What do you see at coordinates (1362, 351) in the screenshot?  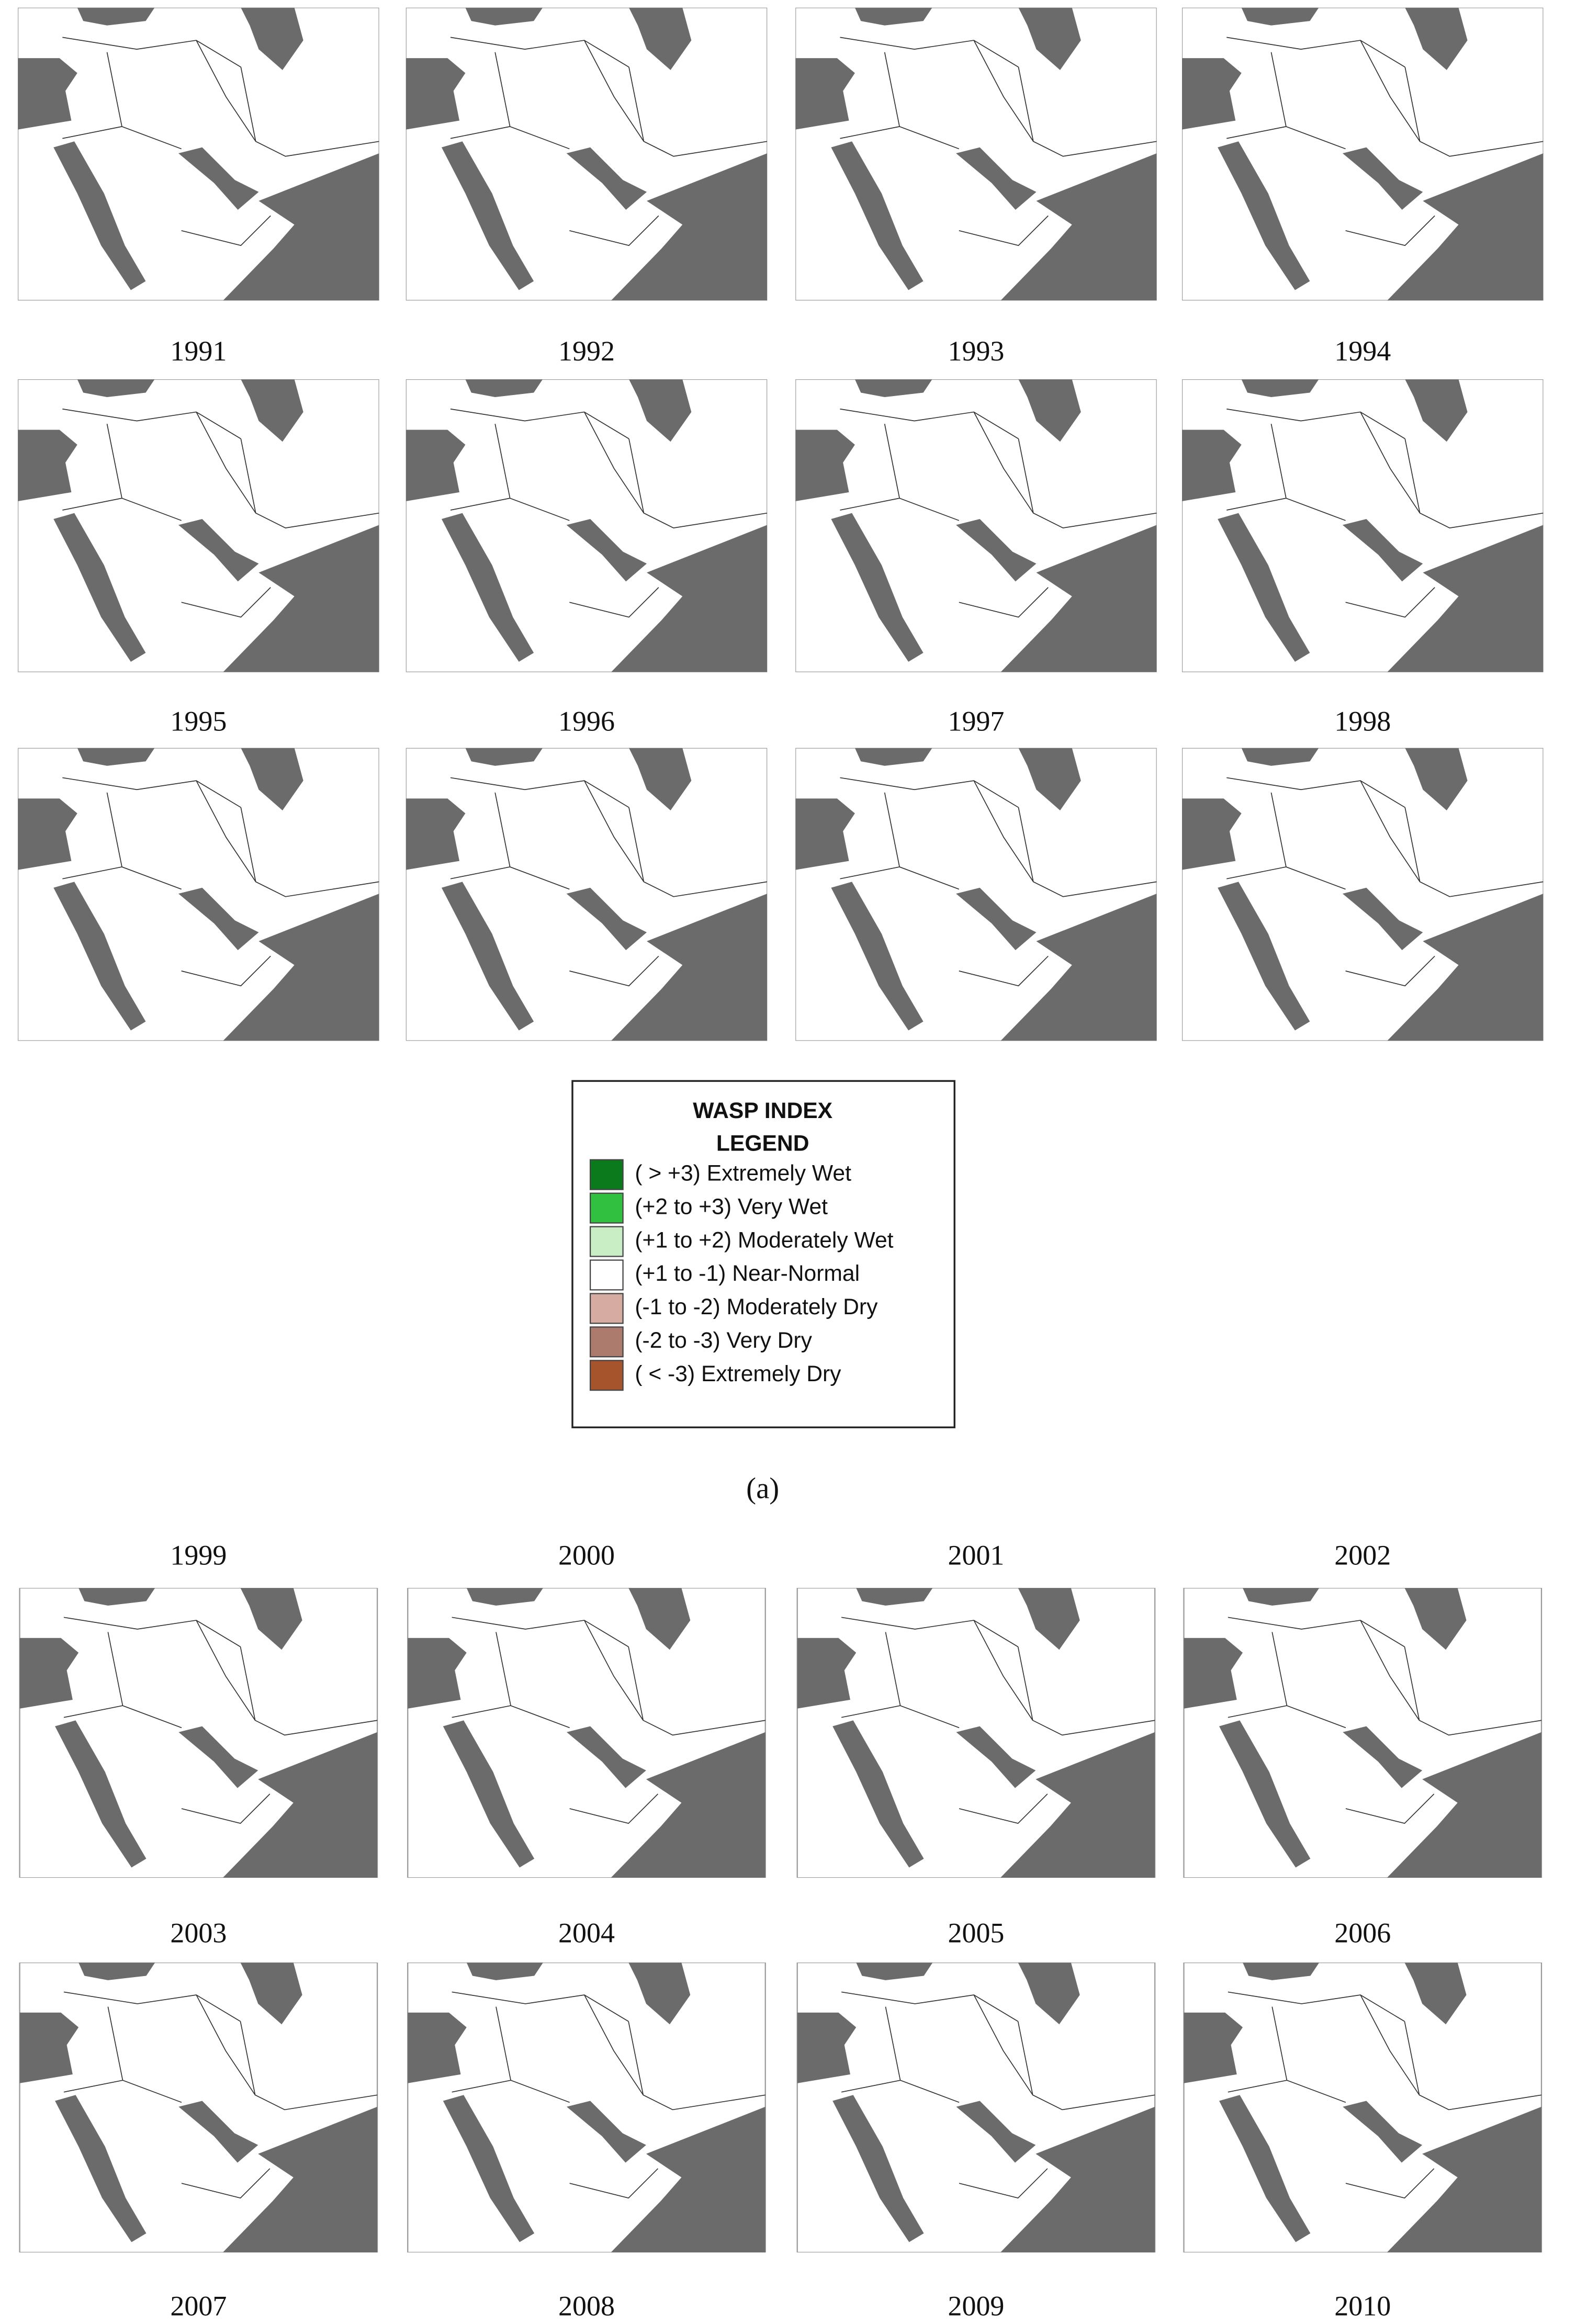 I see `year-label: 1994` at bounding box center [1362, 351].